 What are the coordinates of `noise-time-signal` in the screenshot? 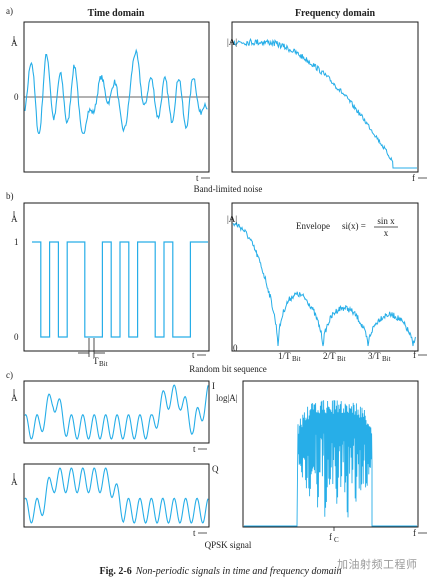 It's located at (116, 91).